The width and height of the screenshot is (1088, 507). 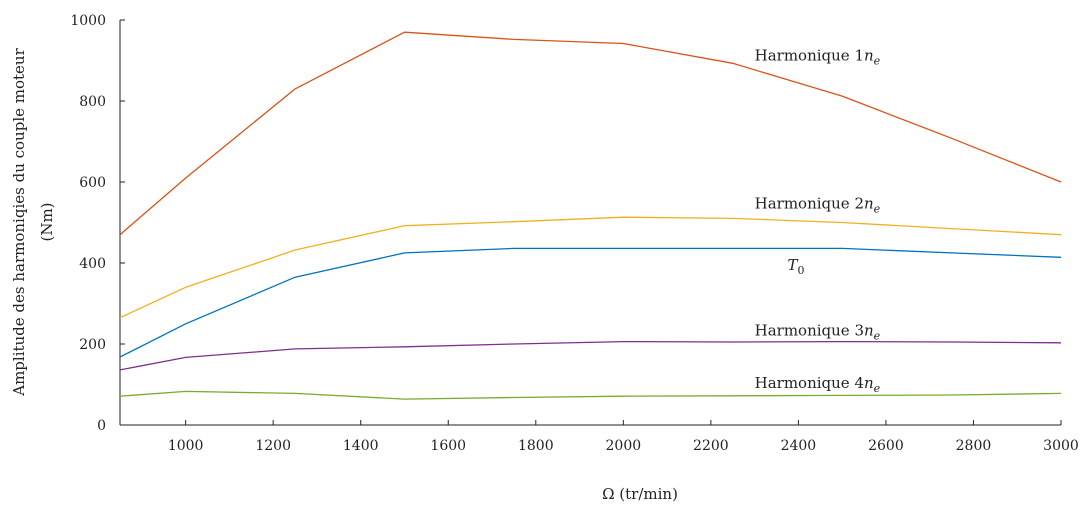 I want to click on series-label-h4: Harmonique 4ne, so click(x=818, y=384).